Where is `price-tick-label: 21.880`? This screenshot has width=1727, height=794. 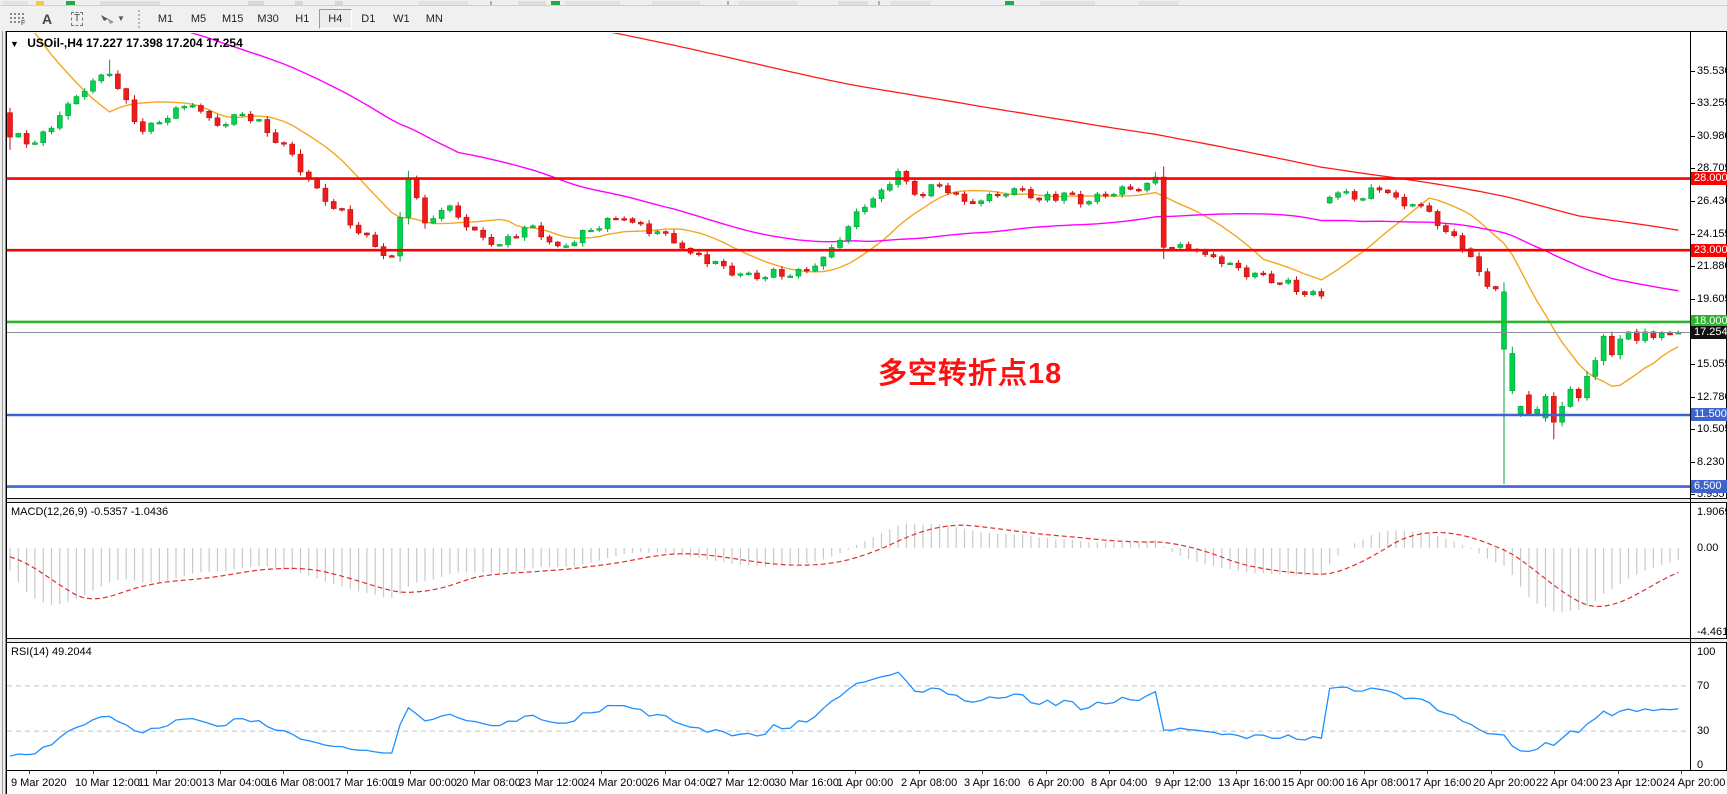
price-tick-label: 21.880 is located at coordinates (1712, 266).